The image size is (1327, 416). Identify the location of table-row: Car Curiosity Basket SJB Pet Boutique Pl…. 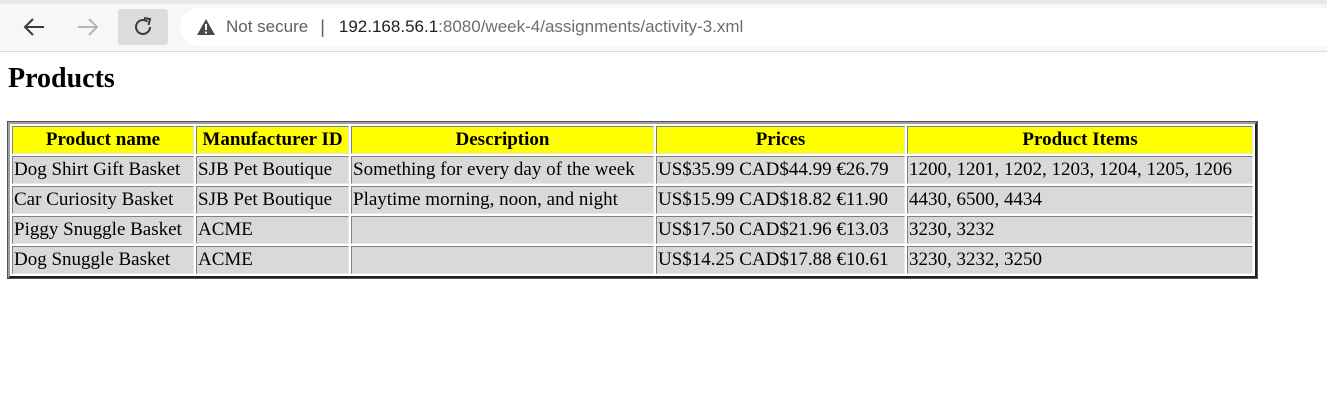
(632, 200).